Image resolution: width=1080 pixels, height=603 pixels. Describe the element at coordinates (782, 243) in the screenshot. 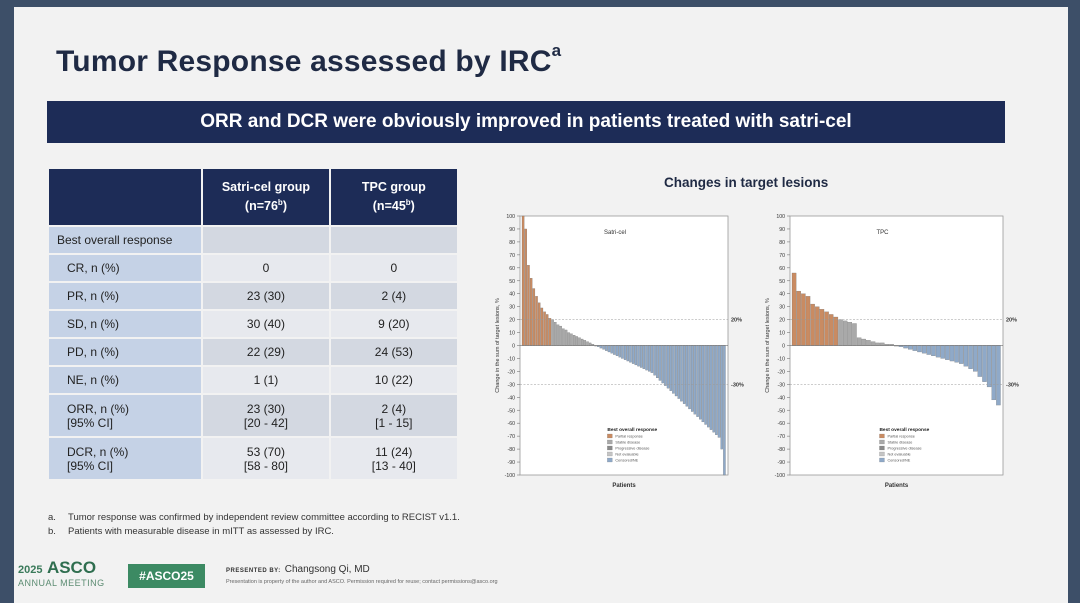

I see `y-tick-label: 80` at that location.